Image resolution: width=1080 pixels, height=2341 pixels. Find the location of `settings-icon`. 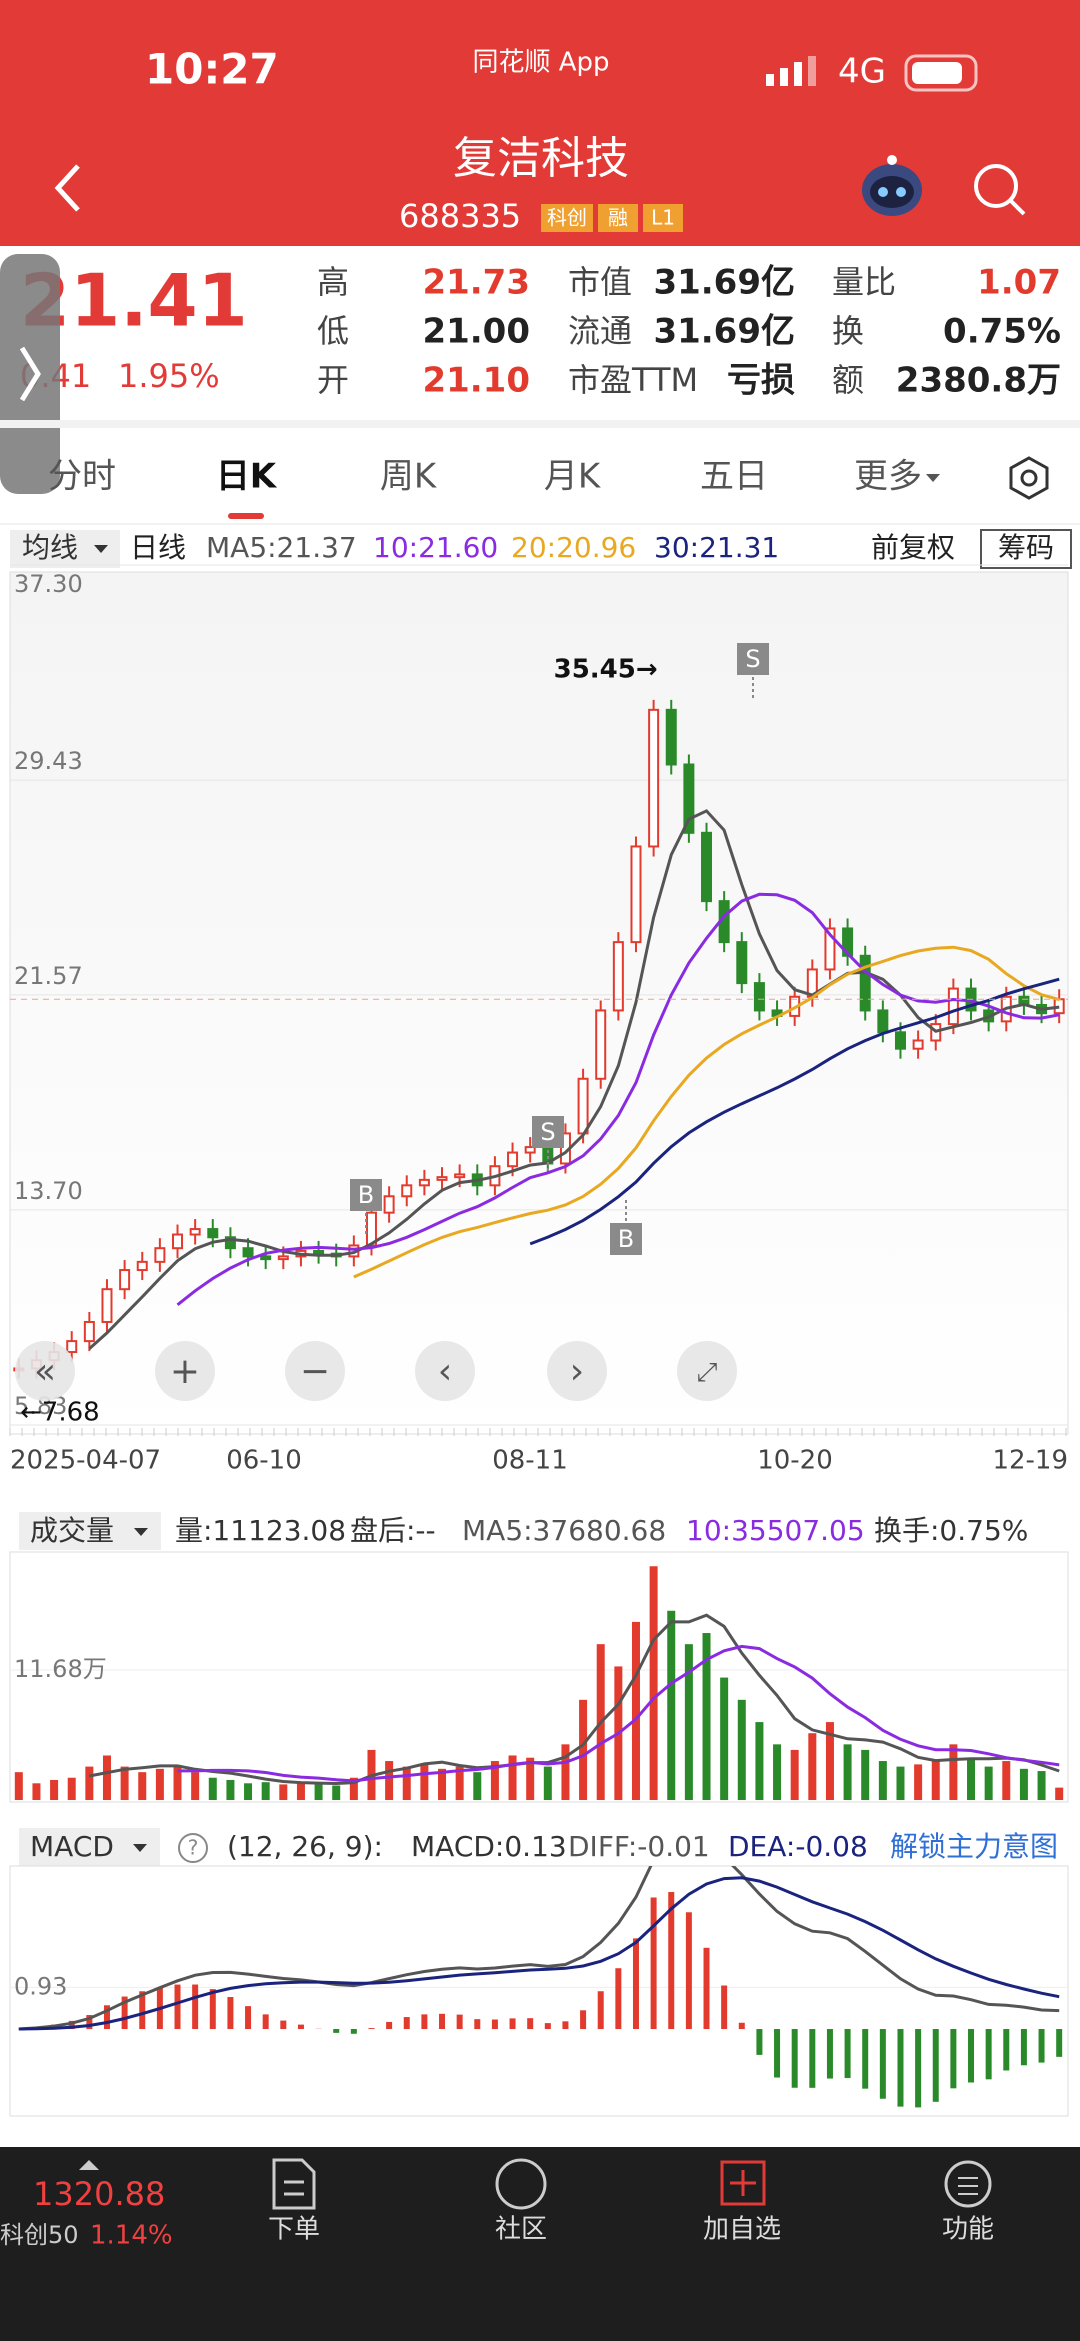

settings-icon is located at coordinates (1029, 478).